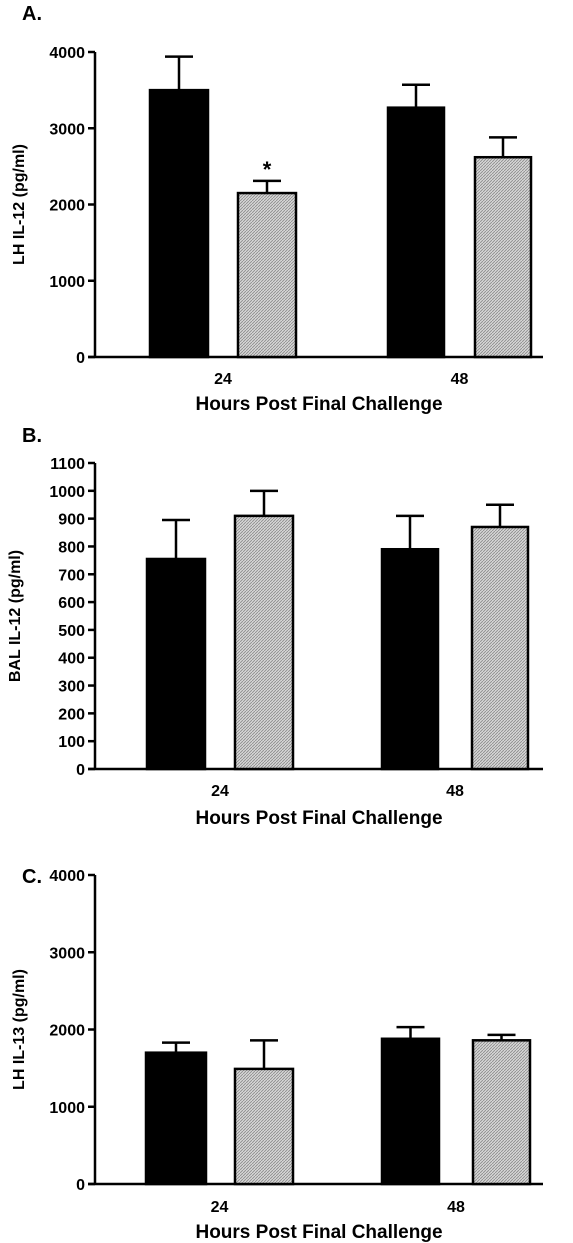 Image resolution: width=573 pixels, height=1243 pixels. I want to click on panel-label: C., so click(32, 877).